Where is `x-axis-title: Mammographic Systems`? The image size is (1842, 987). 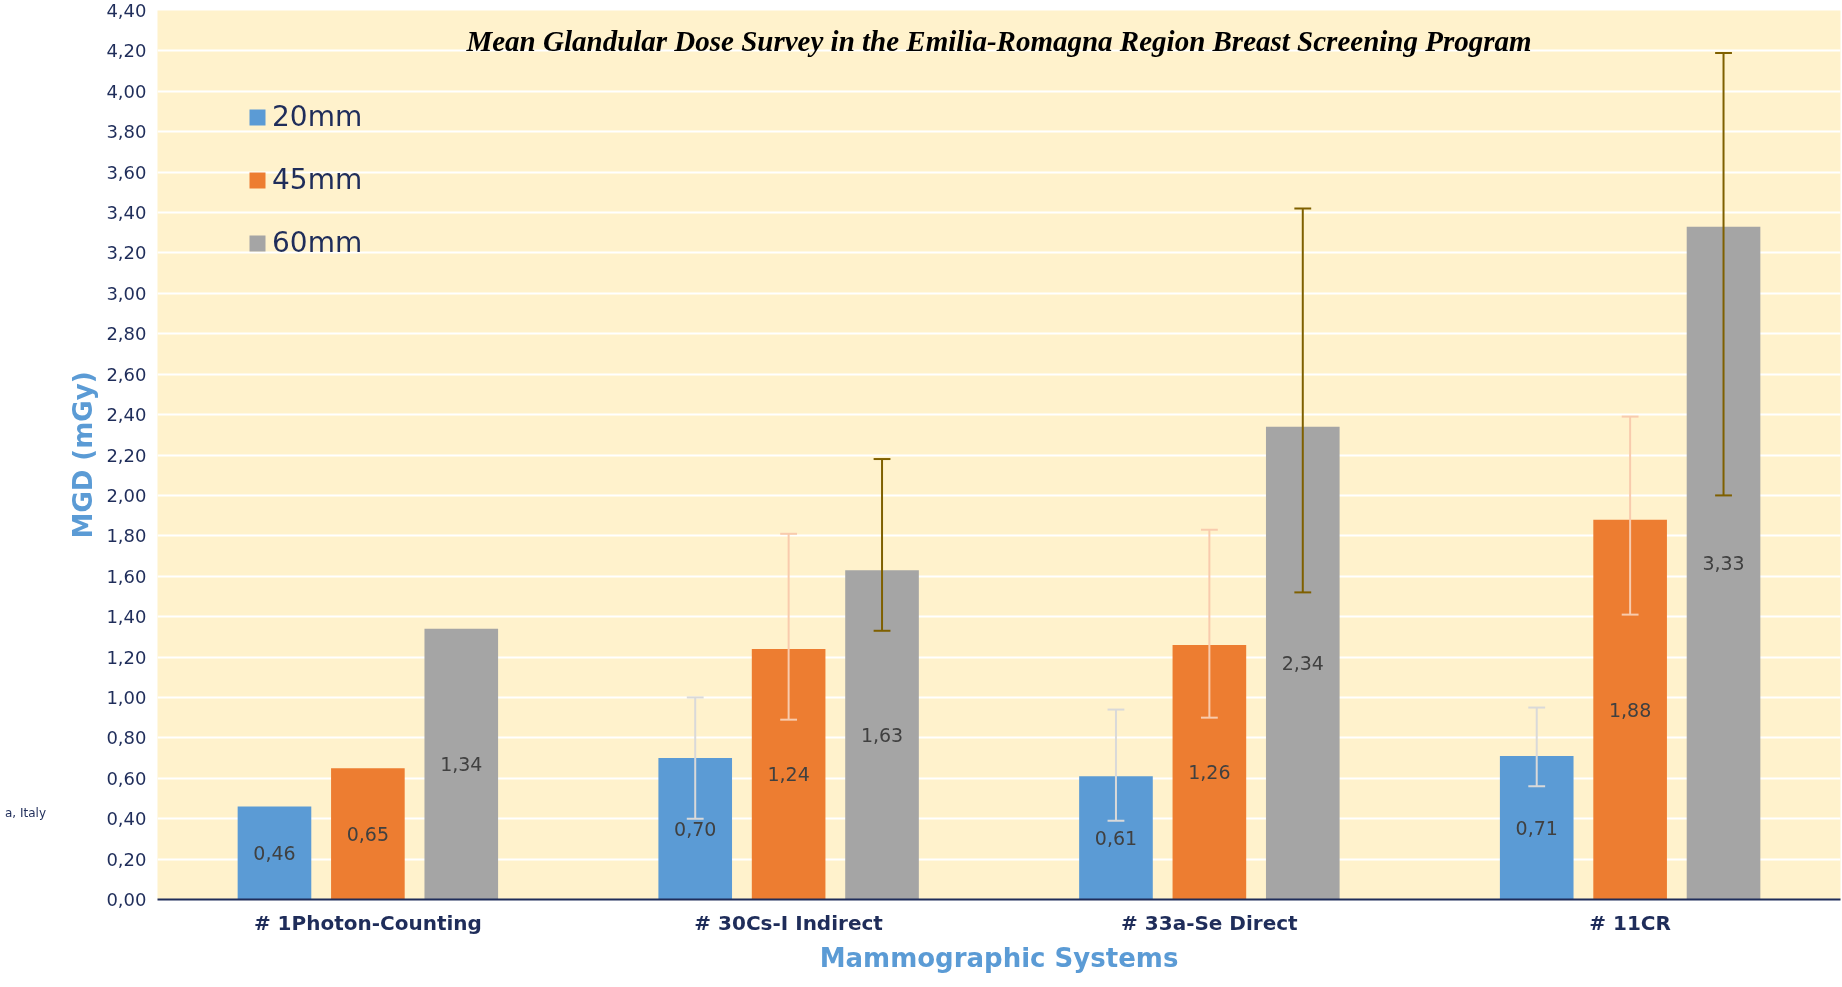 x-axis-title: Mammographic Systems is located at coordinates (999, 957).